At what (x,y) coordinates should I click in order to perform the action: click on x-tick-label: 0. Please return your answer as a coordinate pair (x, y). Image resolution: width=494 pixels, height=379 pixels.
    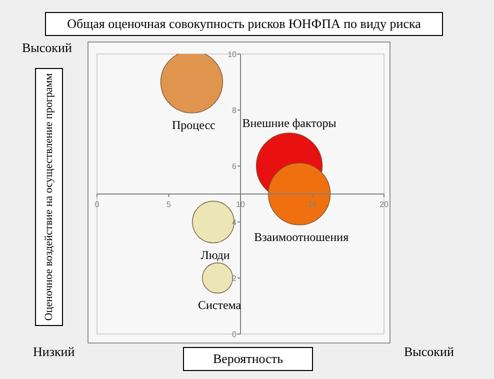
    Looking at the image, I should click on (97, 204).